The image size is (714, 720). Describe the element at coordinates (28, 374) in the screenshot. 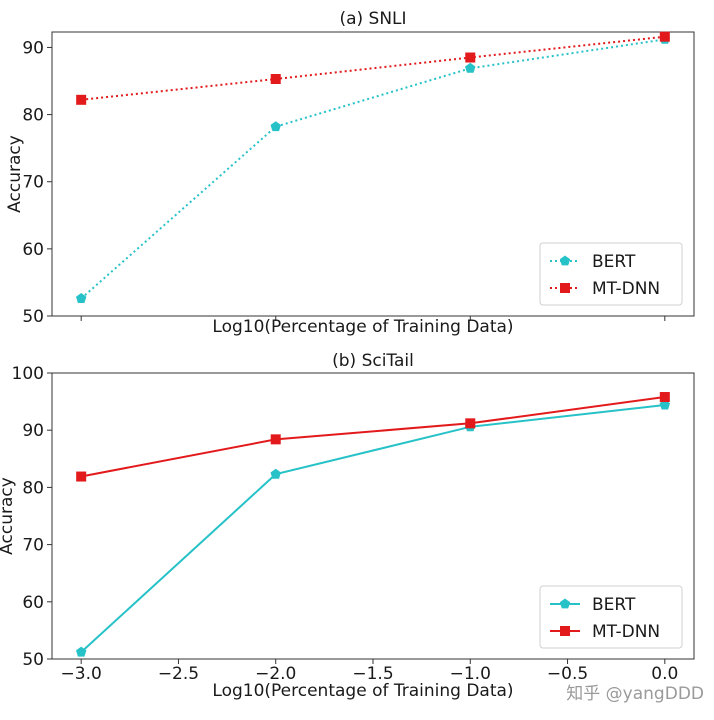

I see `y-tick-label: 100` at that location.